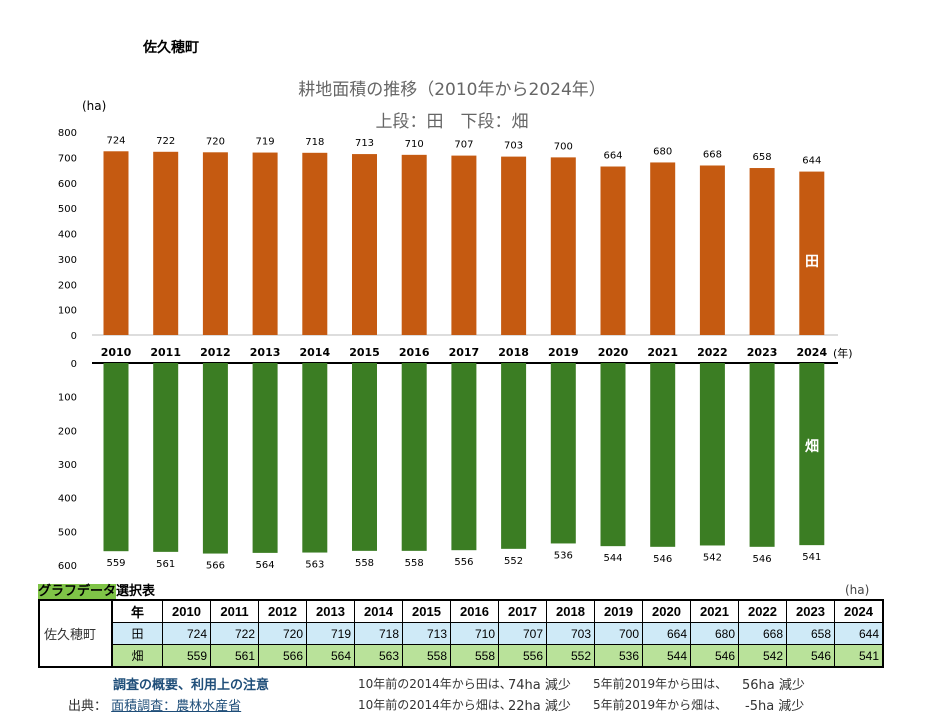 Image resolution: width=951 pixels, height=714 pixels. What do you see at coordinates (234, 633) in the screenshot?
I see `rice-cell: 722` at bounding box center [234, 633].